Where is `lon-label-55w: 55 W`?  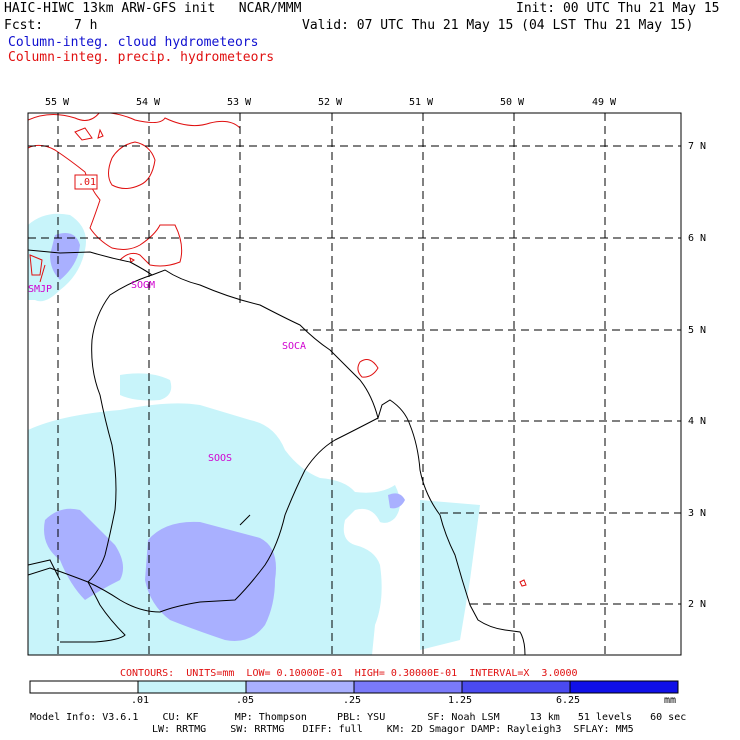
lon-label-55w: 55 W is located at coordinates (57, 102).